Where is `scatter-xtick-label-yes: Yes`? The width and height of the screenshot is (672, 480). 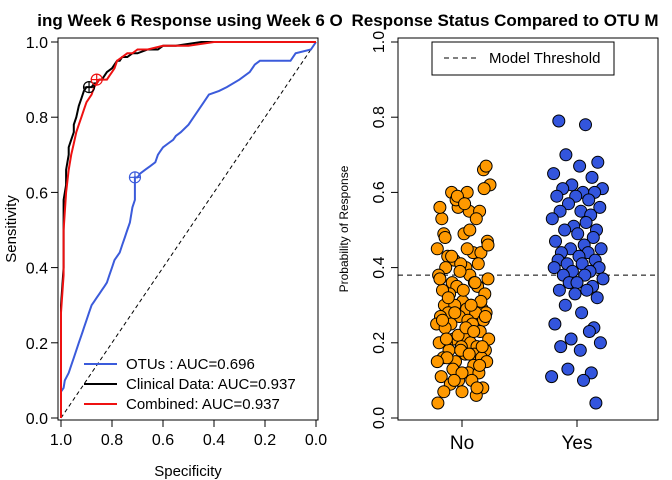
scatter-xtick-label-yes: Yes is located at coordinates (577, 443).